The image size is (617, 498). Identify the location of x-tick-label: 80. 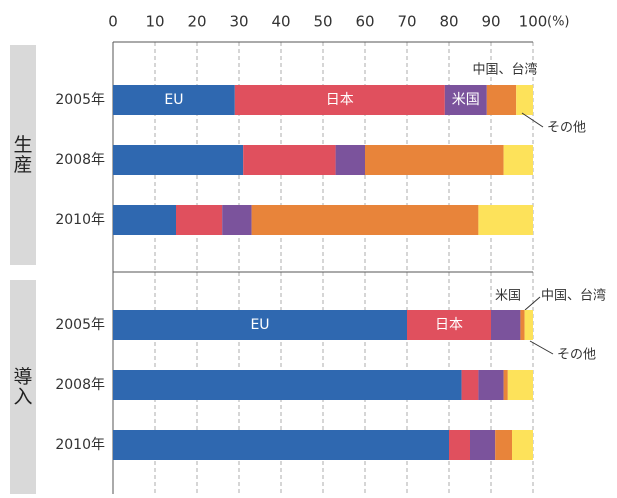
(448, 22).